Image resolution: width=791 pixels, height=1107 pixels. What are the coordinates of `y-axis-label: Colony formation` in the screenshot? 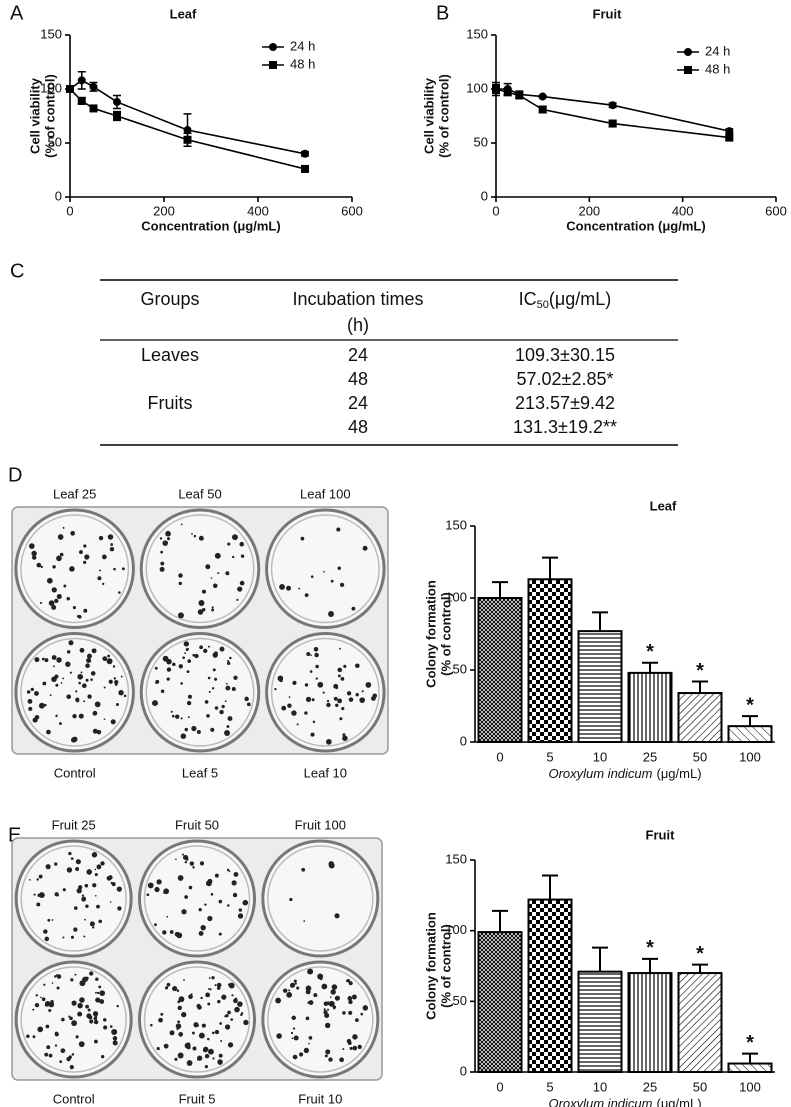 It's located at (430, 634).